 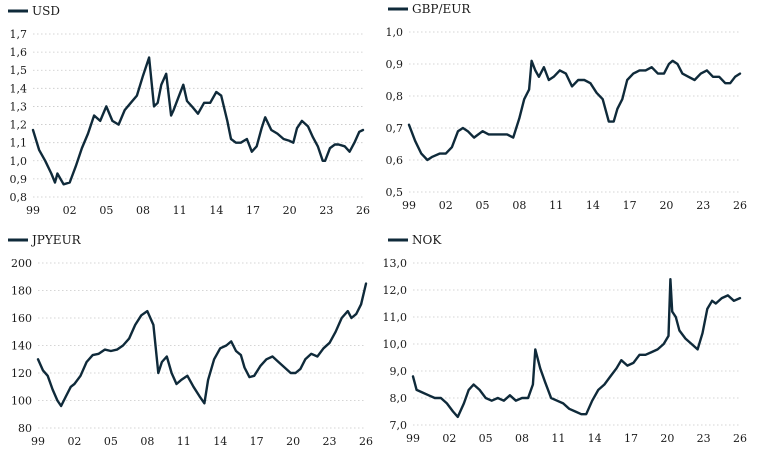 I want to click on y-tick-label: 1,2, so click(x=19, y=125).